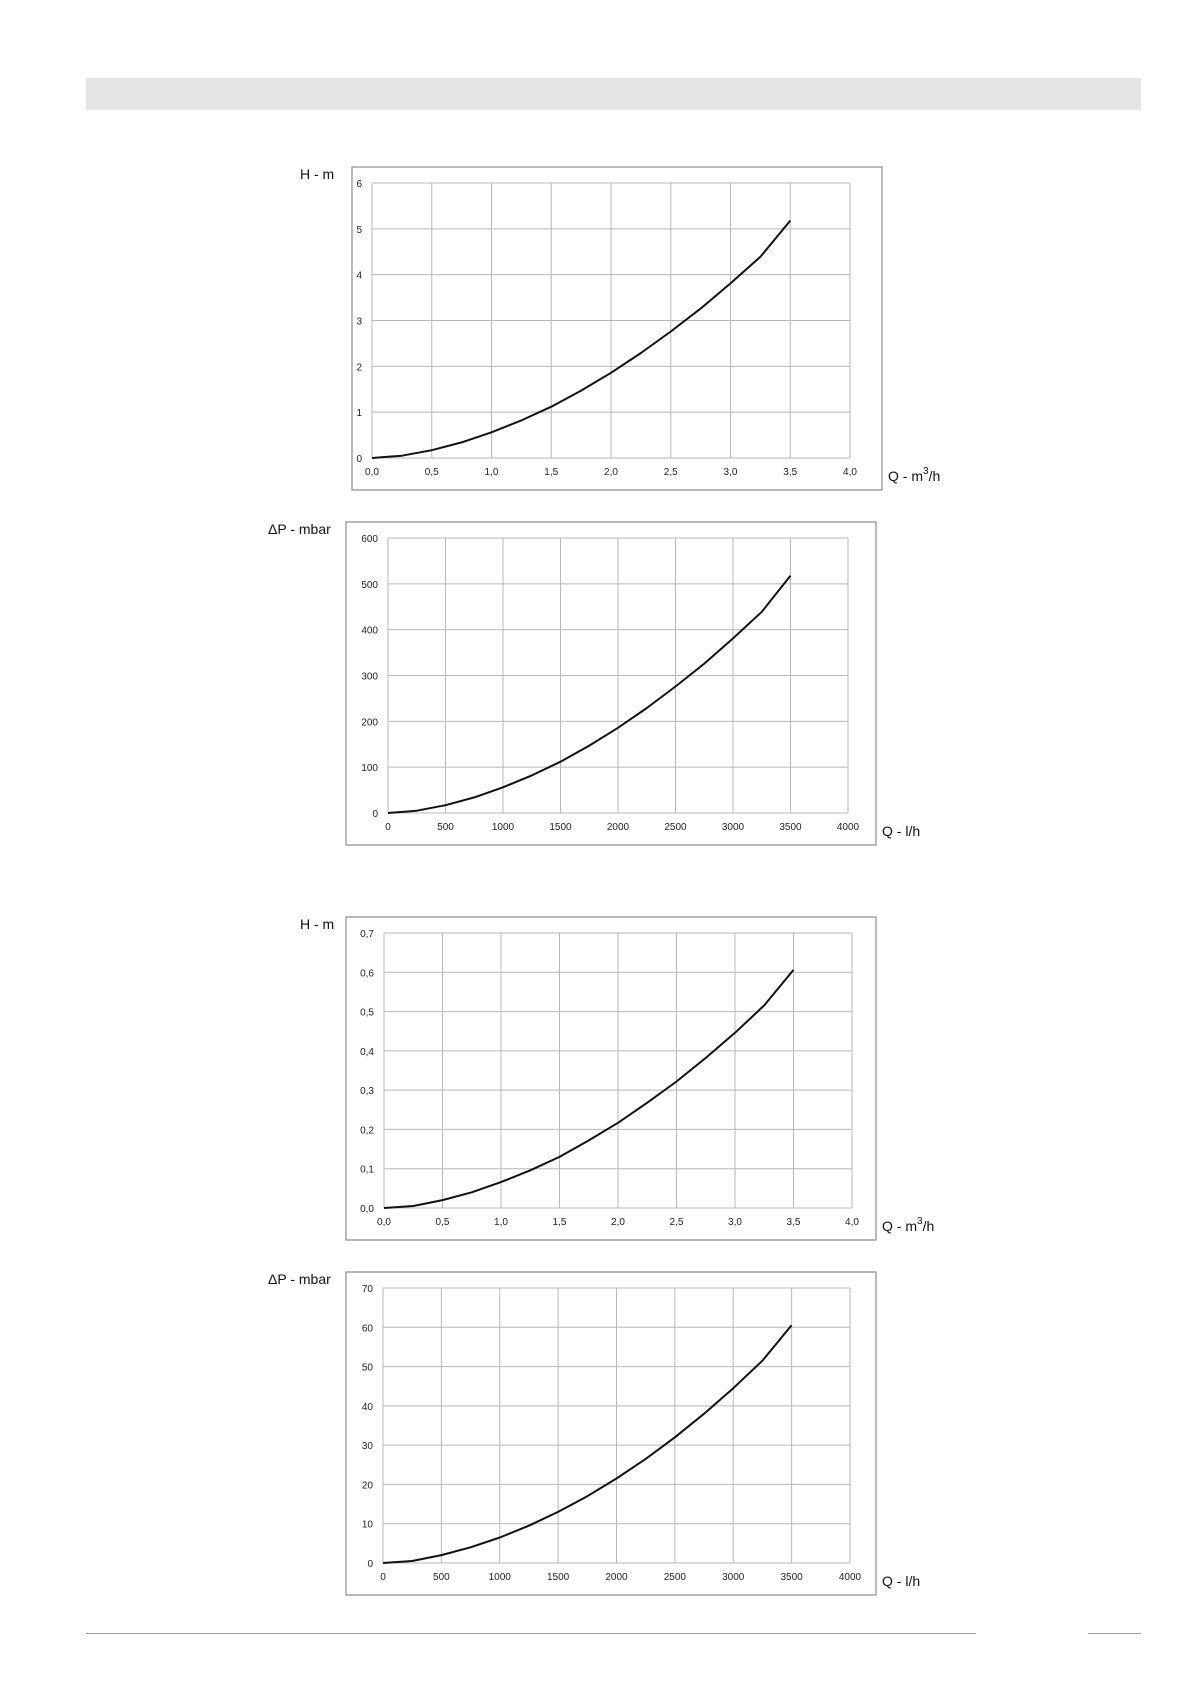  What do you see at coordinates (368, 1446) in the screenshot?
I see `y-tick-label: 30` at bounding box center [368, 1446].